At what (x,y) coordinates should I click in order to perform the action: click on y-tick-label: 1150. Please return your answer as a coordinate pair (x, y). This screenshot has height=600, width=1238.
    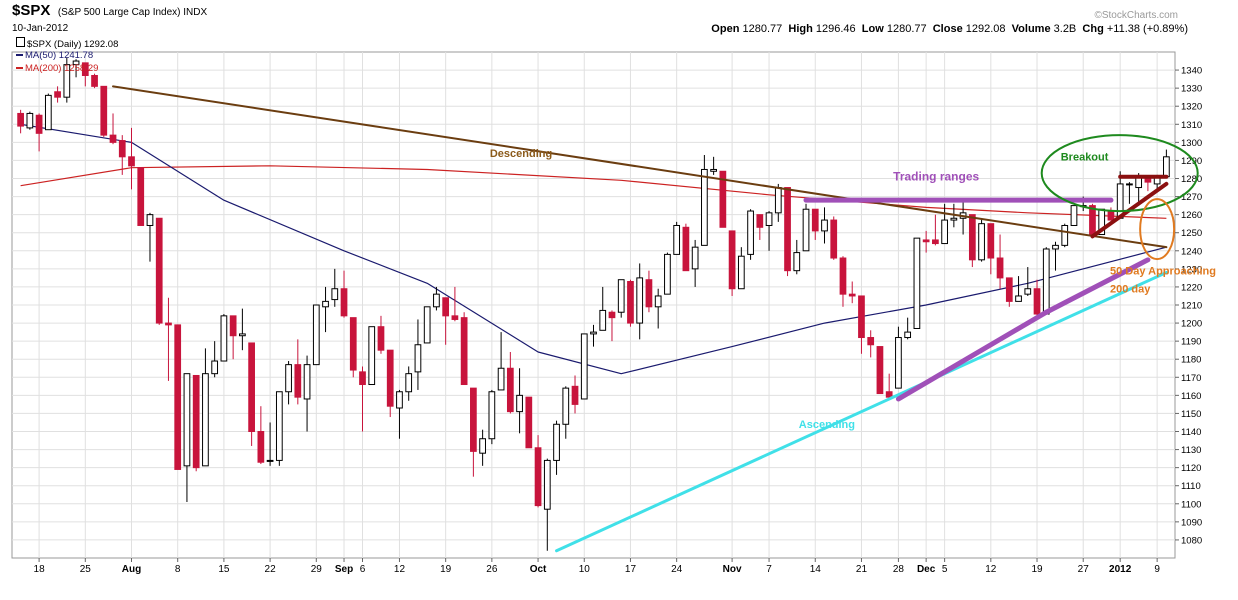
    Looking at the image, I should click on (1191, 414).